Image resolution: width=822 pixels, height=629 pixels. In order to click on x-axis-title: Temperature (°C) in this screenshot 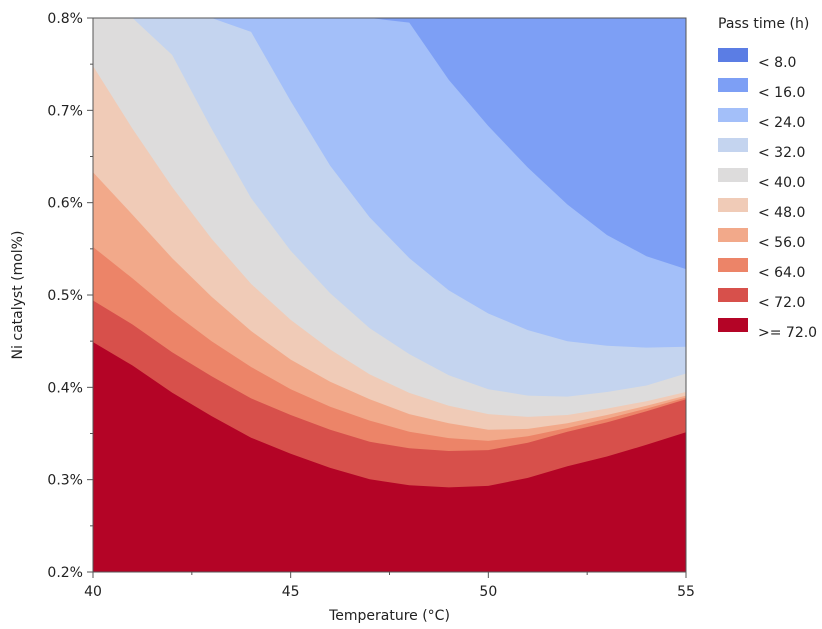, I will do `click(389, 616)`.